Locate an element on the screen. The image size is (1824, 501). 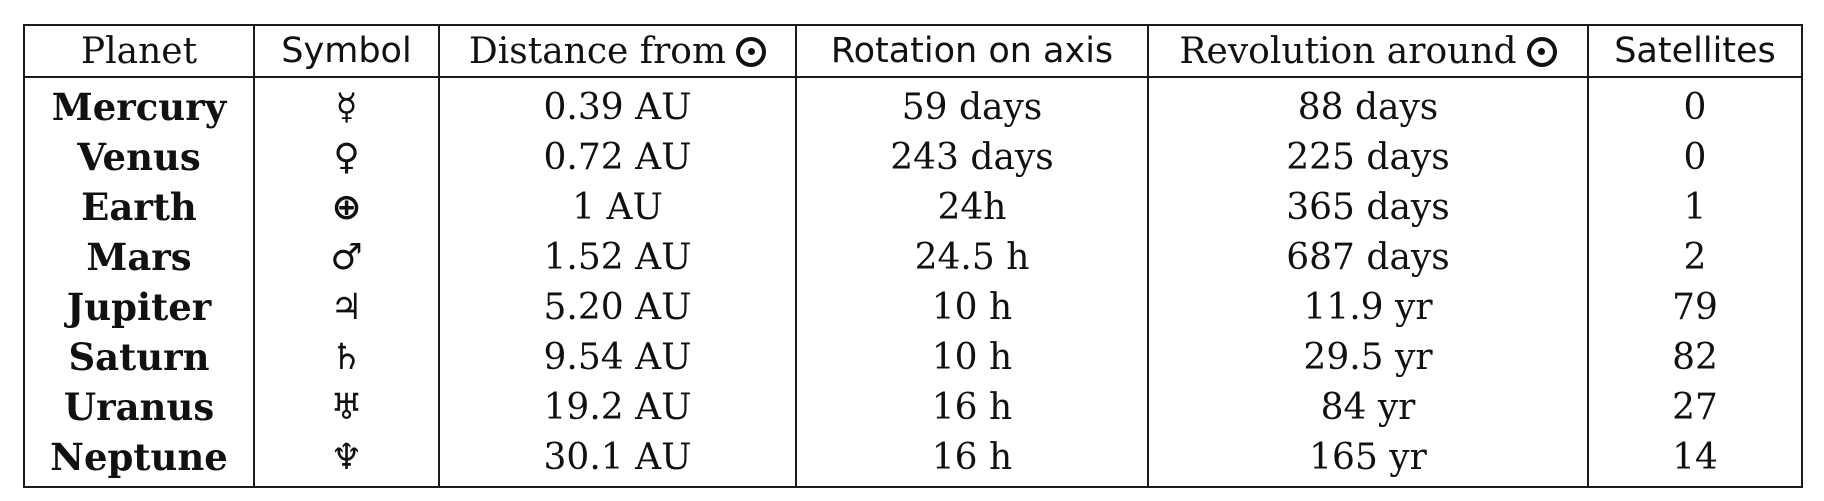
distance-cell: 9.54 AU is located at coordinates (617, 357).